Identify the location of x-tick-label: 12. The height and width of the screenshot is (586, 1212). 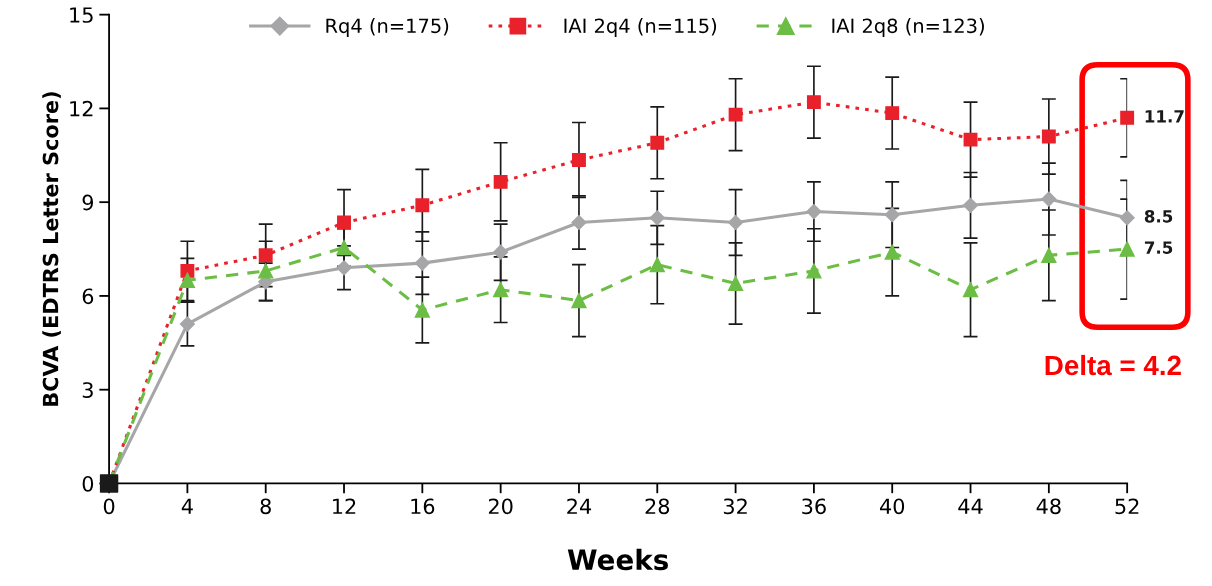
(344, 506).